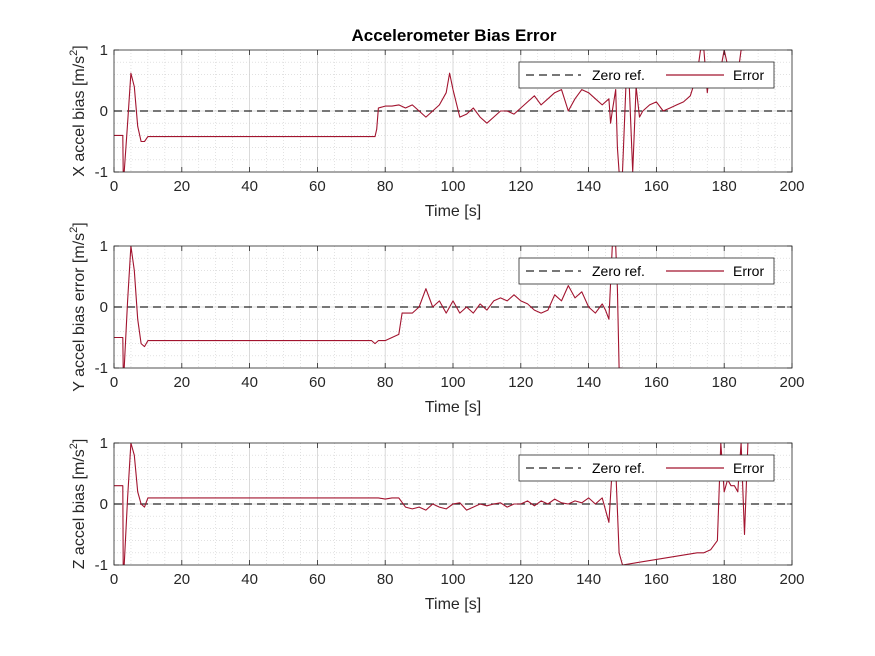 Image resolution: width=875 pixels, height=656 pixels. Describe the element at coordinates (453, 35) in the screenshot. I see `chart-title: Accelerometer Bias Error` at that location.